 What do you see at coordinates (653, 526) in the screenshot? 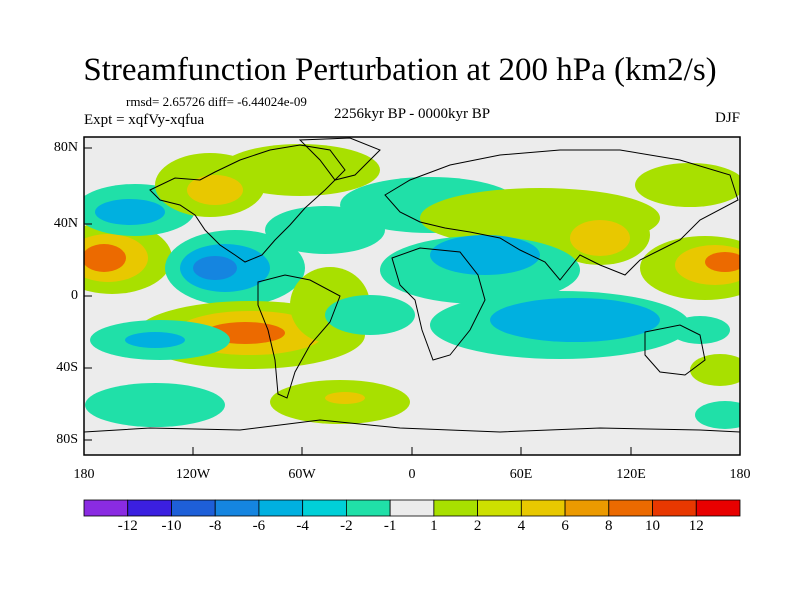
I see `colorbar-label: 10` at bounding box center [653, 526].